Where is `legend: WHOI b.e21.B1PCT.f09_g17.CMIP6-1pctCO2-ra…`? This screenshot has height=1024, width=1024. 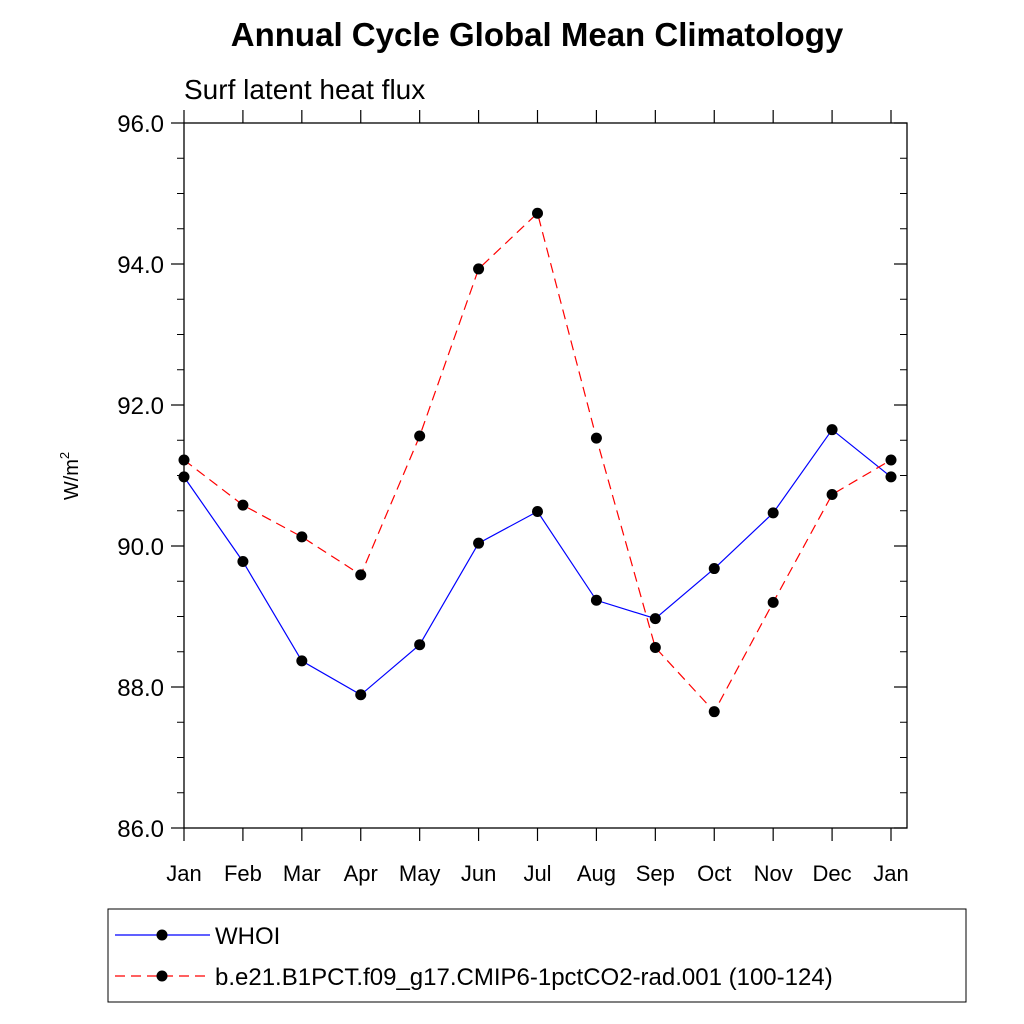
legend: WHOI b.e21.B1PCT.f09_g17.CMIP6-1pctCO2-ra… is located at coordinates (474, 957).